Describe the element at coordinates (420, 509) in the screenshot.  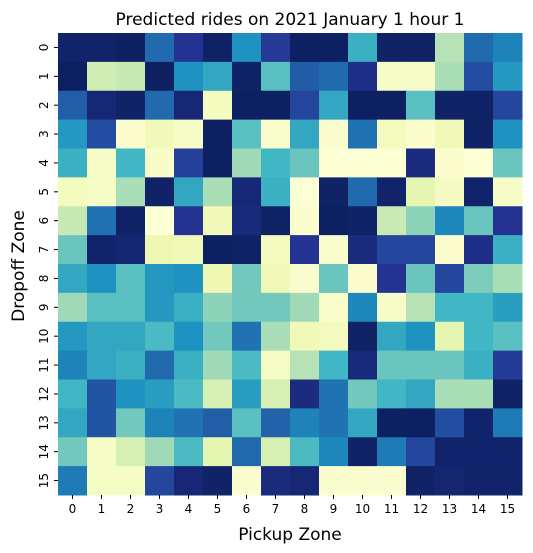
I see `x-tick-label: 12` at that location.